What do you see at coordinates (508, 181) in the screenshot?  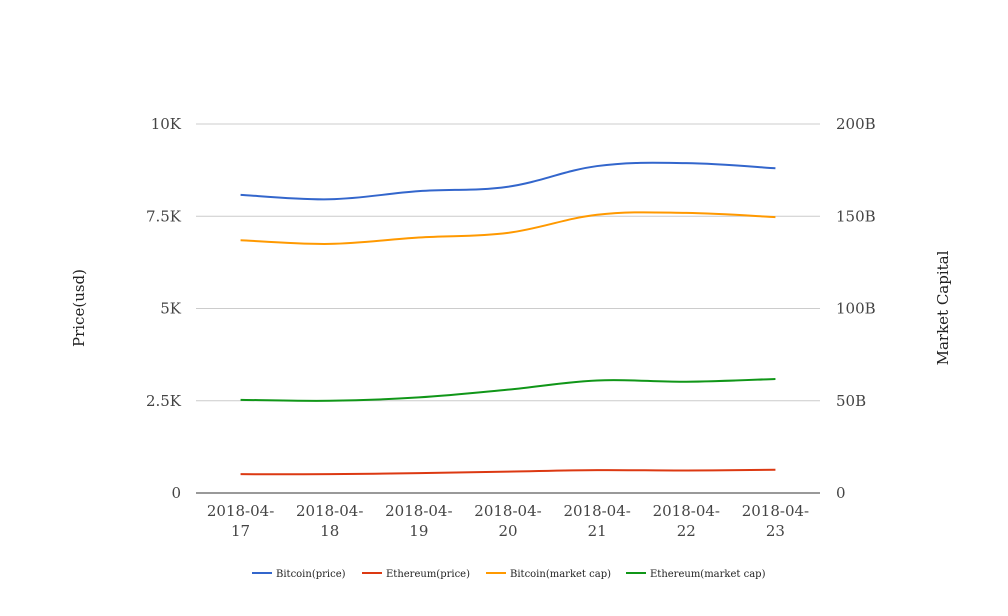 I see `series-line-bitcoin-price` at bounding box center [508, 181].